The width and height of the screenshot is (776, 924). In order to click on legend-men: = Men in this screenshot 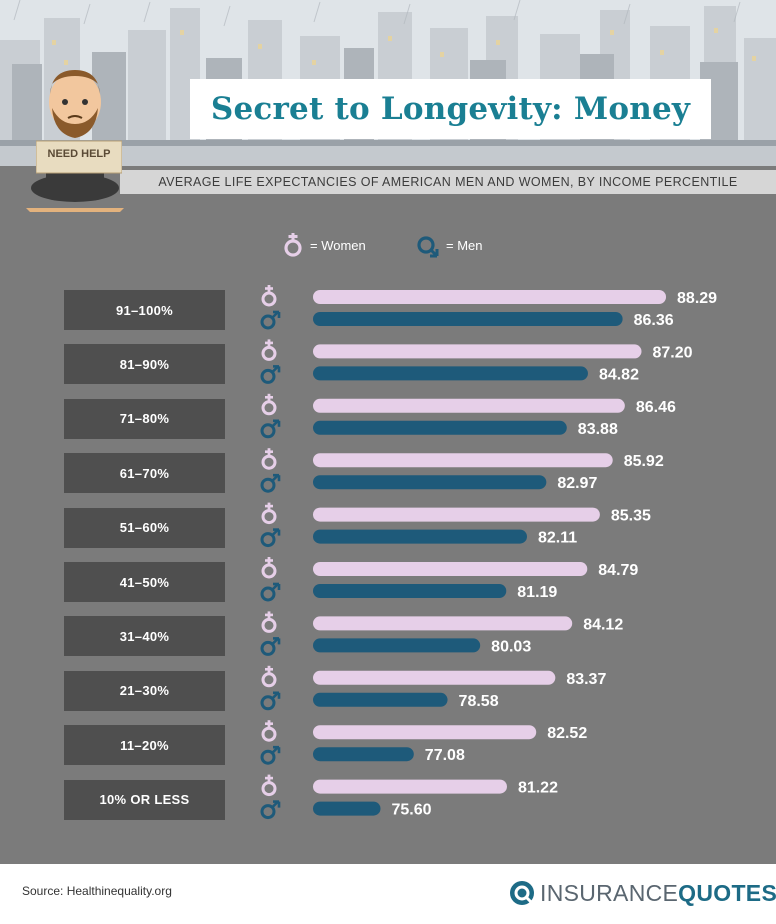, I will do `click(449, 245)`.